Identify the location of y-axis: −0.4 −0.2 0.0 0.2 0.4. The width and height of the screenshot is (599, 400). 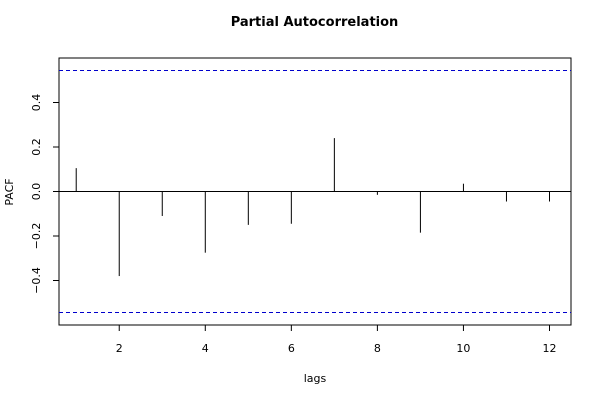
(44, 194).